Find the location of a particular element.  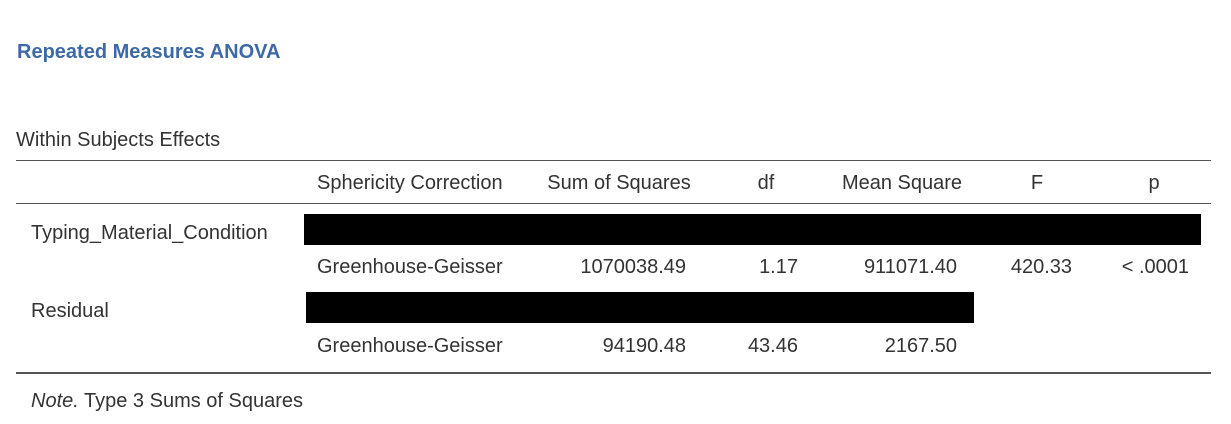

column-header: F is located at coordinates (1037, 183).